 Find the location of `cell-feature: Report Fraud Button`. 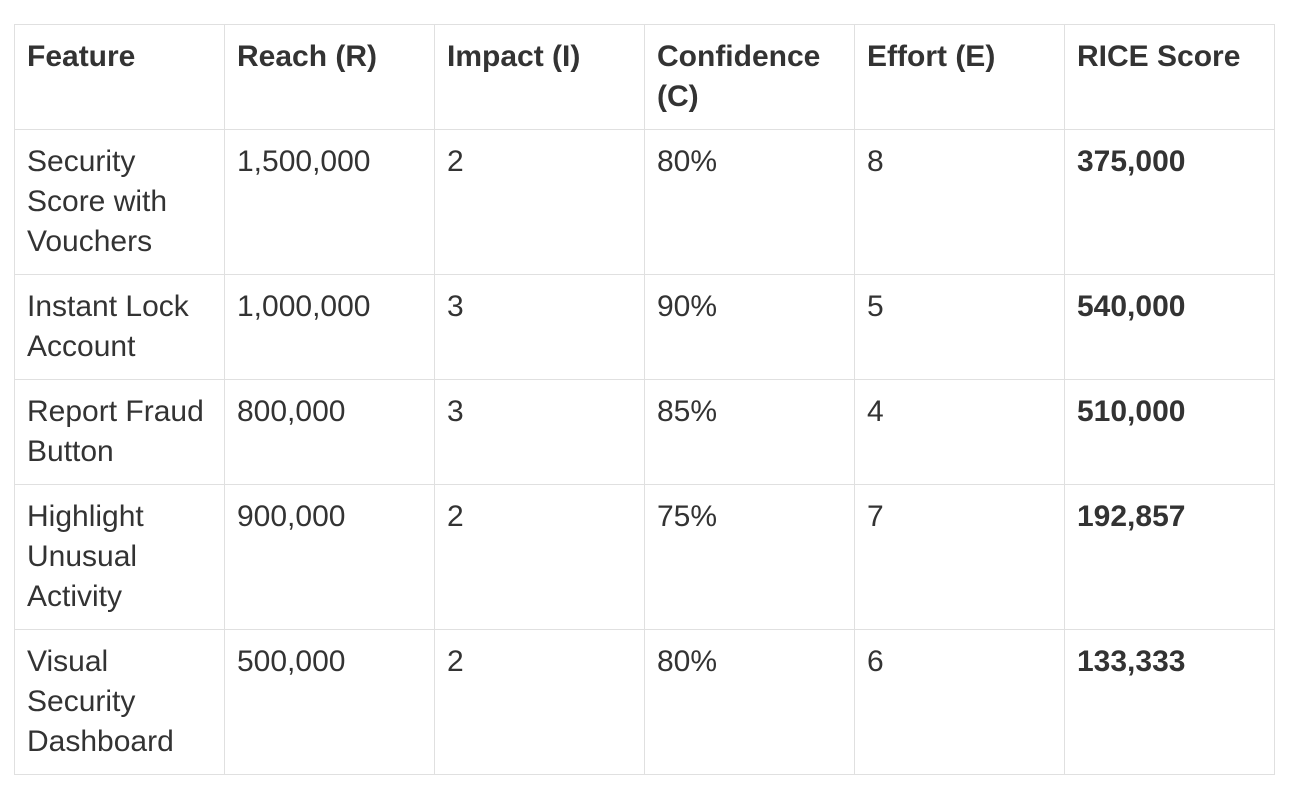

cell-feature: Report Fraud Button is located at coordinates (119, 432).